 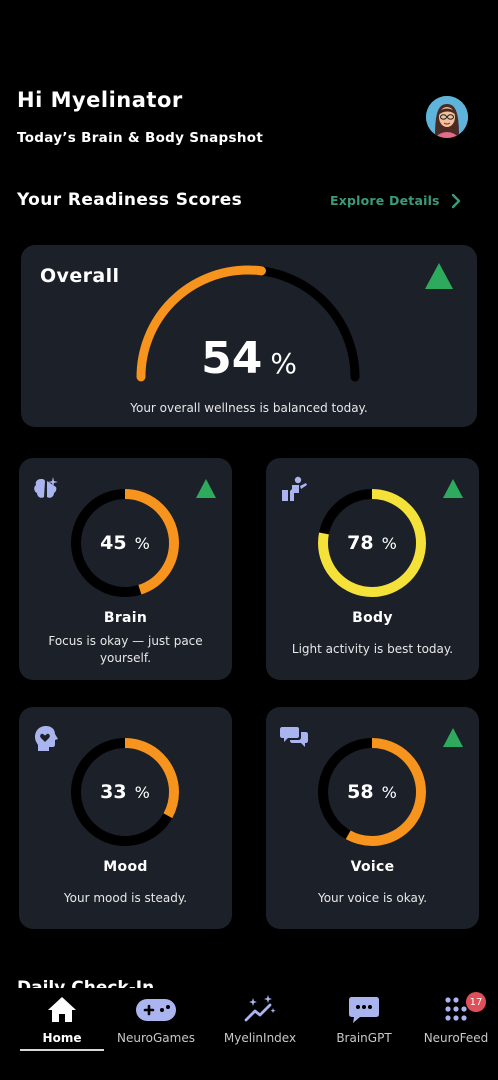 I want to click on body-score-card: 78% Body Light activity is best today., so click(x=372, y=569).